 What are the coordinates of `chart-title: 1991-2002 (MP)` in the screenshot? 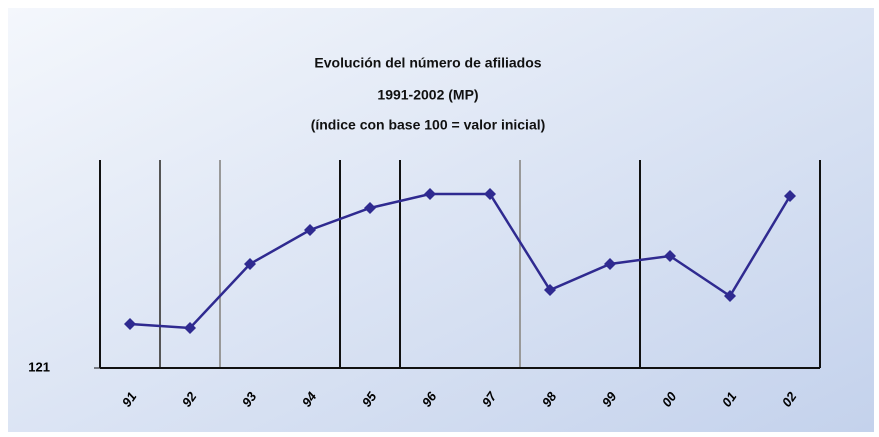 It's located at (427, 95).